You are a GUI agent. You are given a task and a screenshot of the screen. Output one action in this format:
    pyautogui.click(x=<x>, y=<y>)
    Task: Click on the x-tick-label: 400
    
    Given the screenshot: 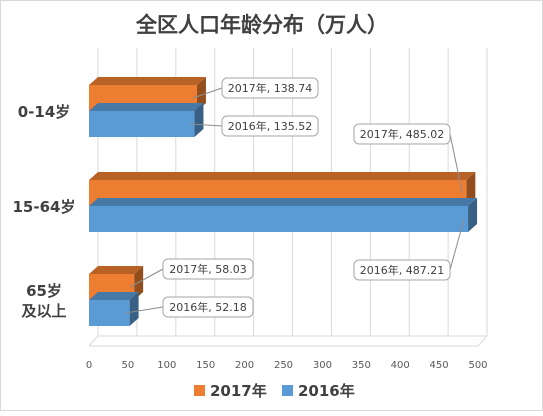 What is the action you would take?
    pyautogui.click(x=400, y=365)
    